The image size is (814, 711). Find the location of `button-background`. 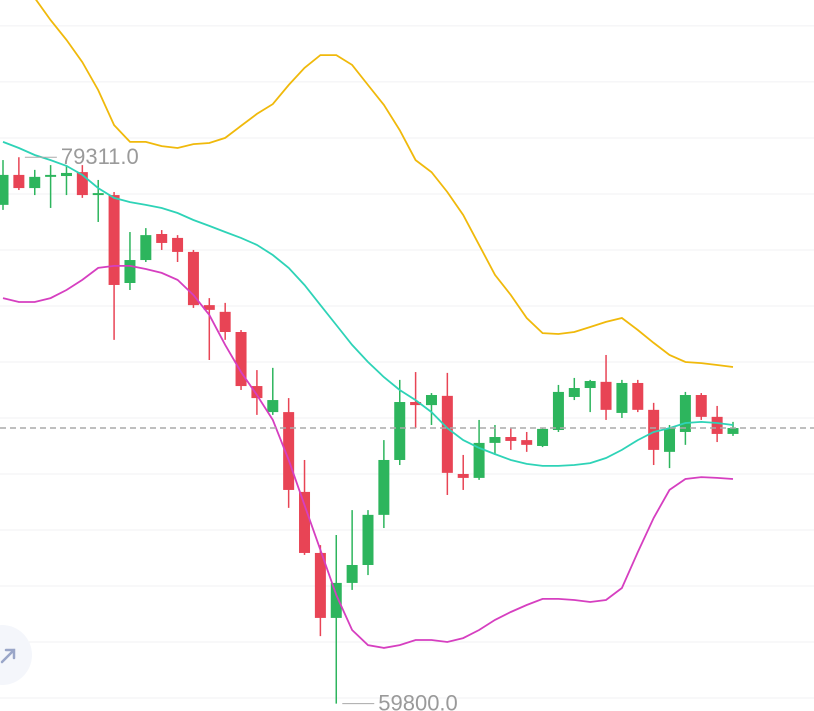

button-background is located at coordinates (16, 655).